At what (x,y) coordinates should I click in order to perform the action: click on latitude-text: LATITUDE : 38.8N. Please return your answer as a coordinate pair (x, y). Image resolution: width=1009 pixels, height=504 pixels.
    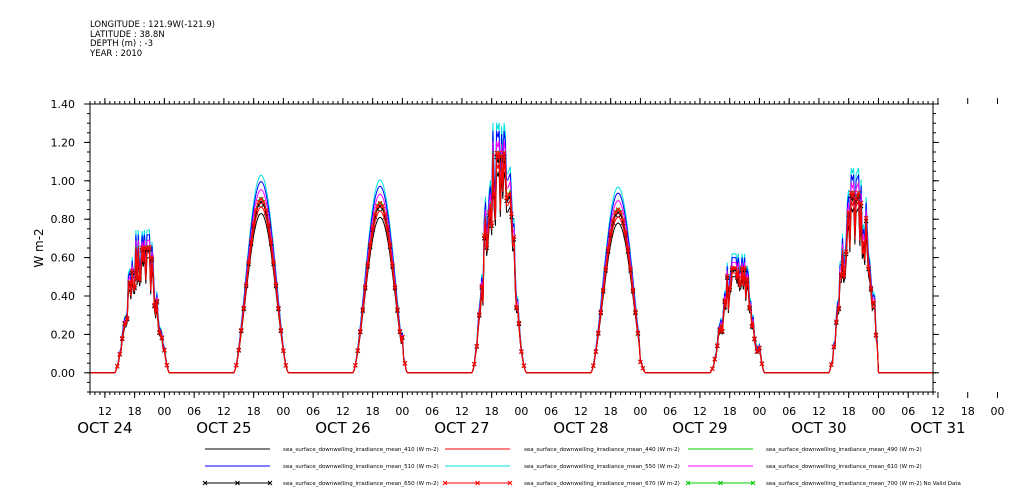
    Looking at the image, I should click on (127, 34).